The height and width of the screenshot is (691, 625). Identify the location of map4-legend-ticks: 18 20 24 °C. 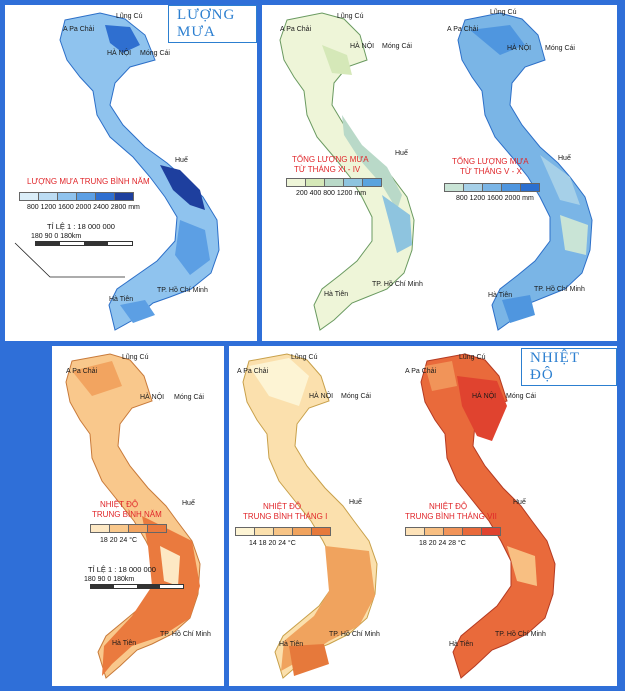
(119, 540).